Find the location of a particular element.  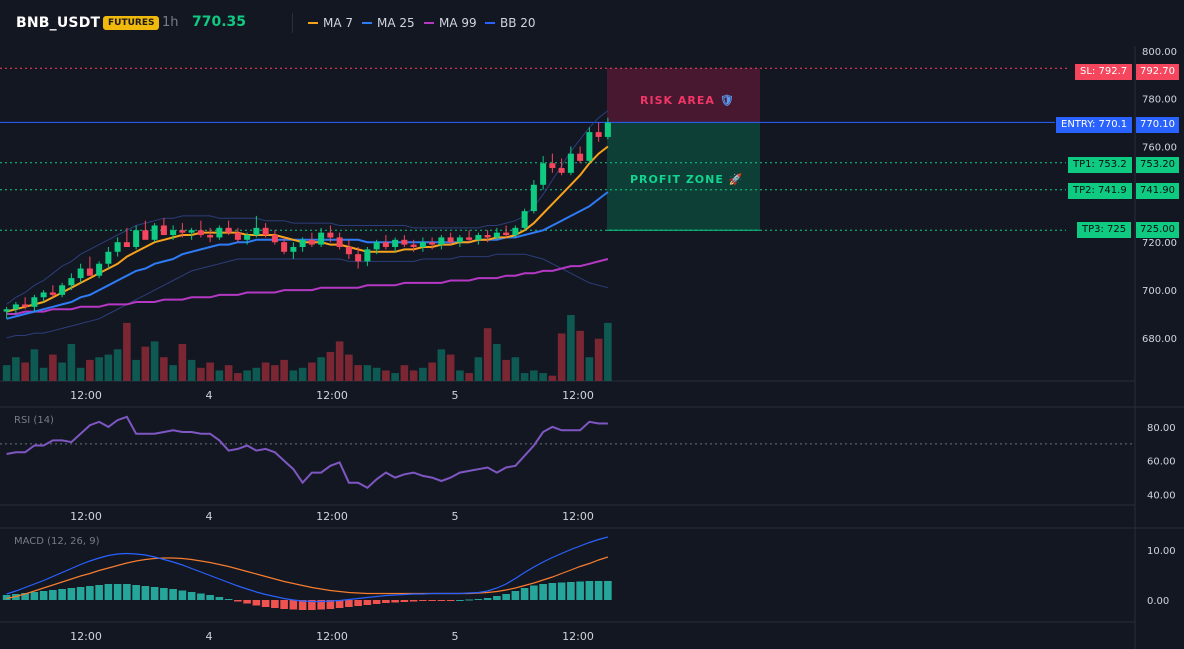

sl-axis-label: 792.70 is located at coordinates (1157, 72).